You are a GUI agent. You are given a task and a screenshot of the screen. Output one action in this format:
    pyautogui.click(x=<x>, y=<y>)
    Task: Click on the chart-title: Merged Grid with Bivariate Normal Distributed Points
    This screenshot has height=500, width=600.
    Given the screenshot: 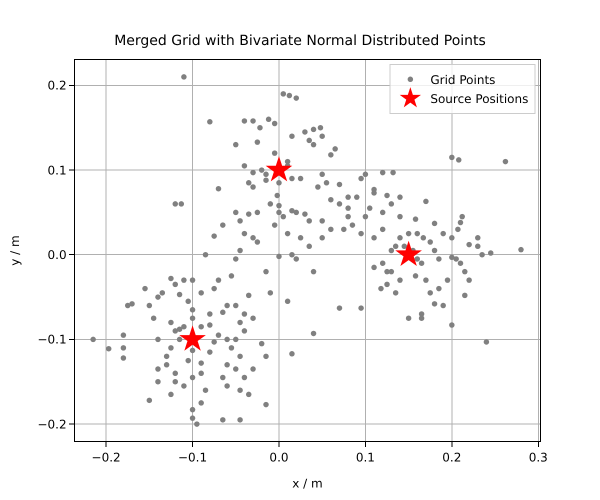 What is the action you would take?
    pyautogui.click(x=300, y=40)
    